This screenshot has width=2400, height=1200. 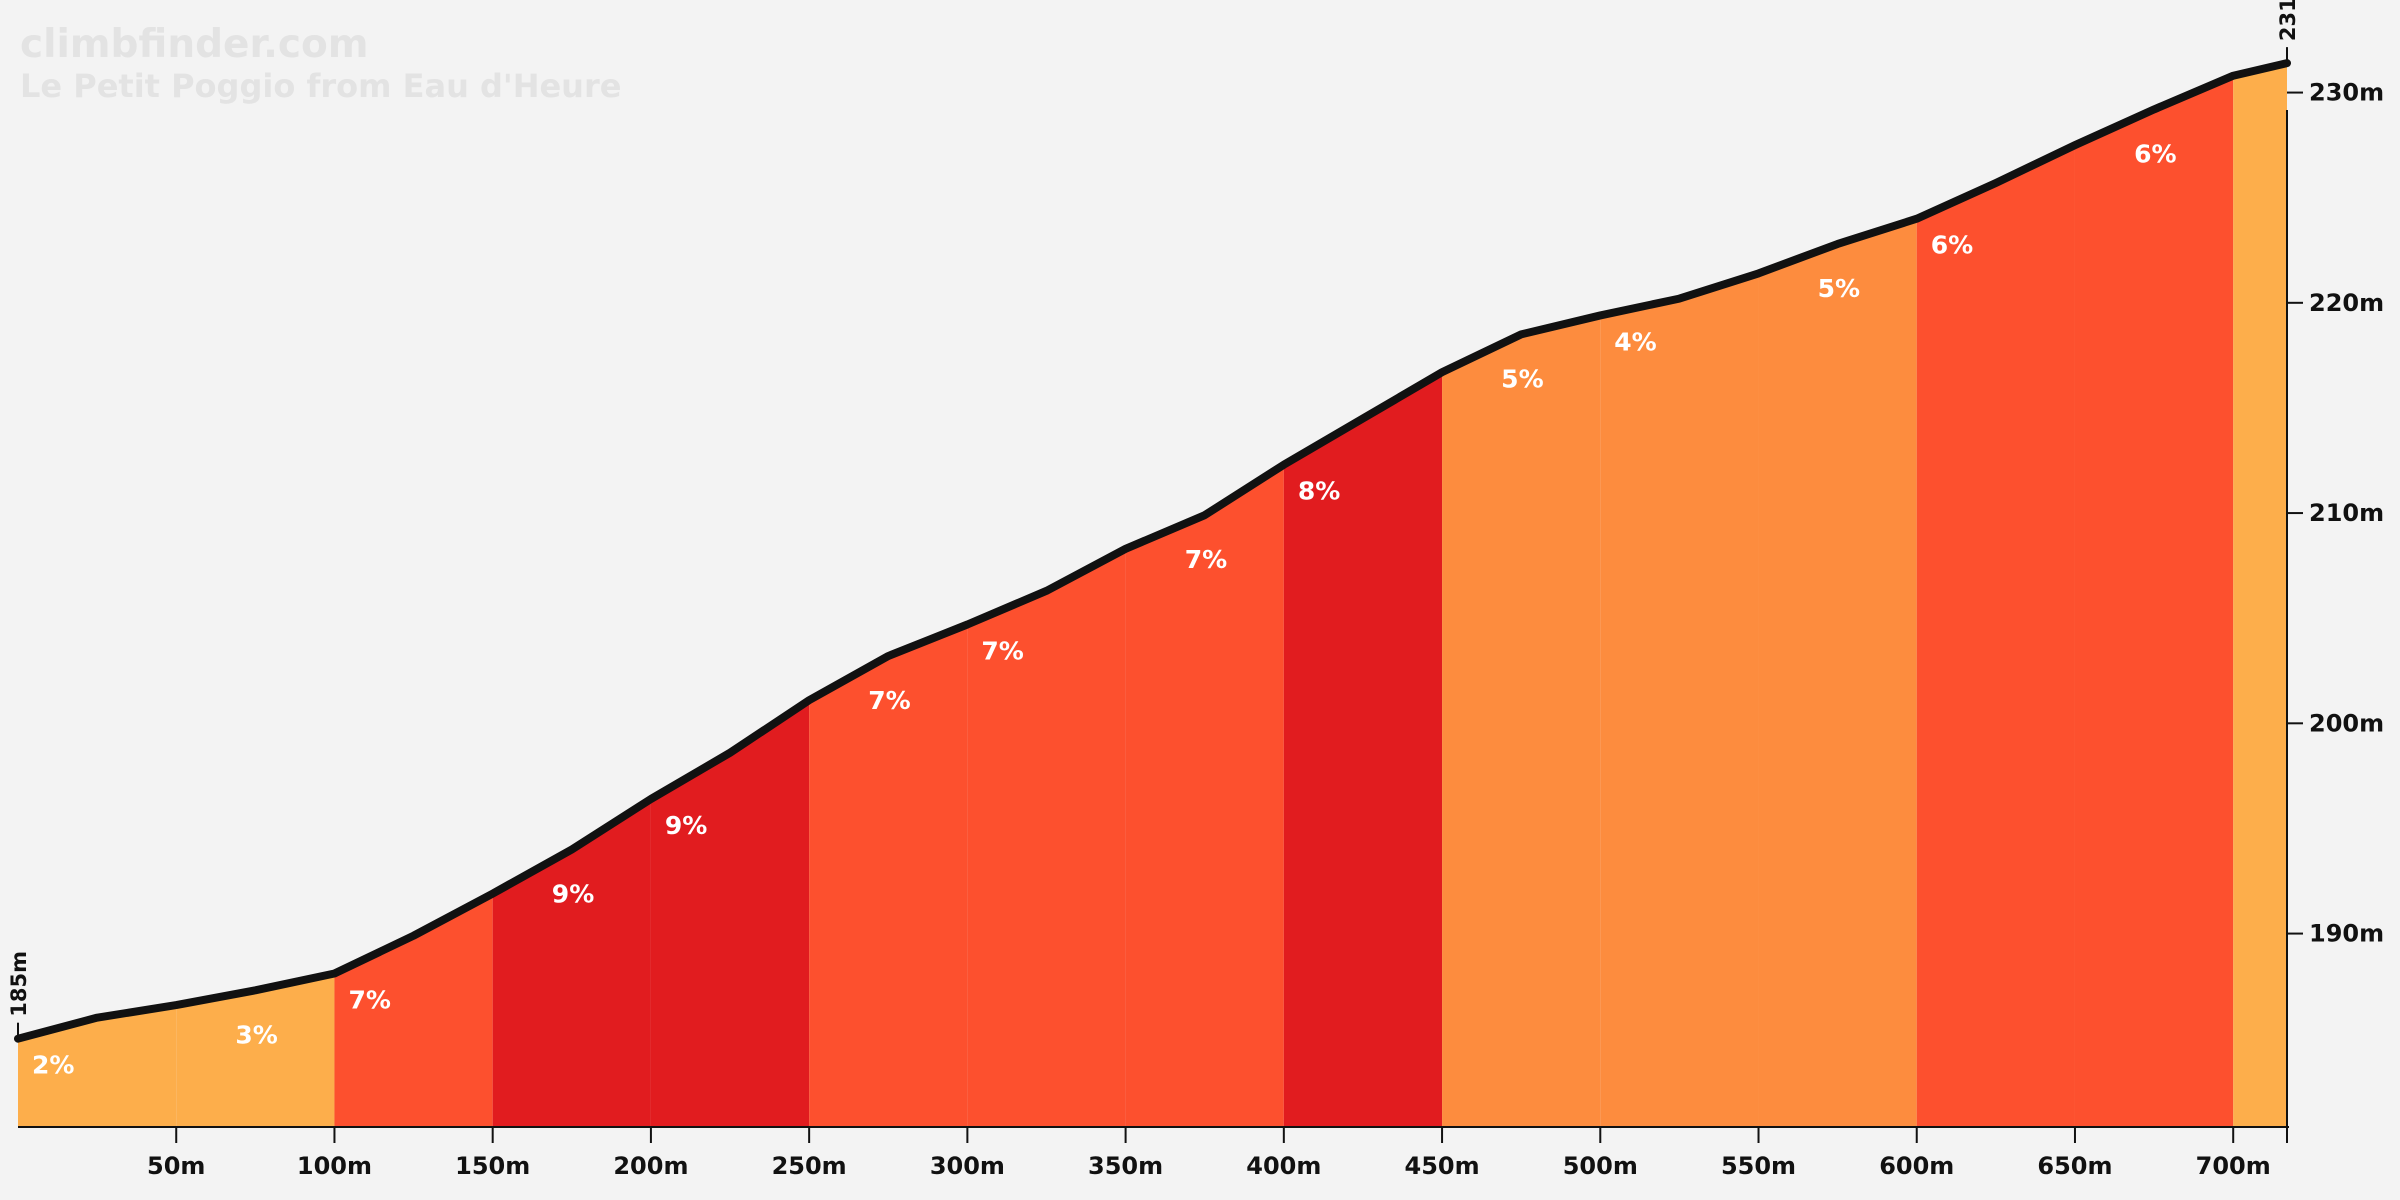 I want to click on site-watermark: climbfinder.com, so click(x=194, y=44).